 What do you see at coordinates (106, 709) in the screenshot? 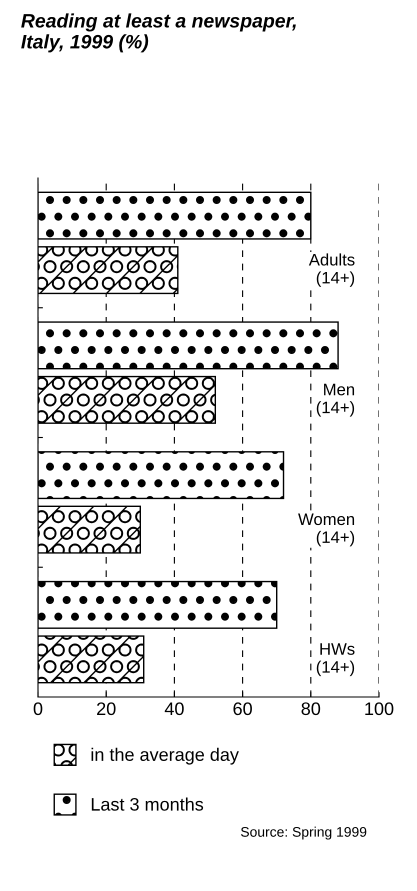
I see `x-tick-label: 20` at bounding box center [106, 709].